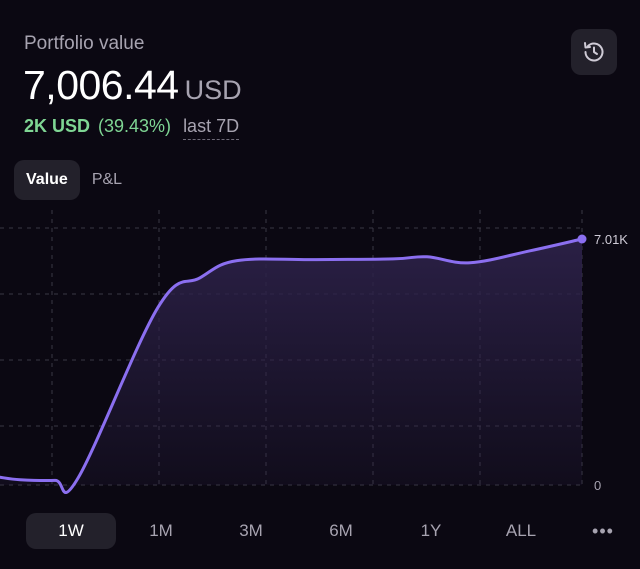 This screenshot has height=569, width=640. I want to click on view-tabs: Value P&L, so click(74, 180).